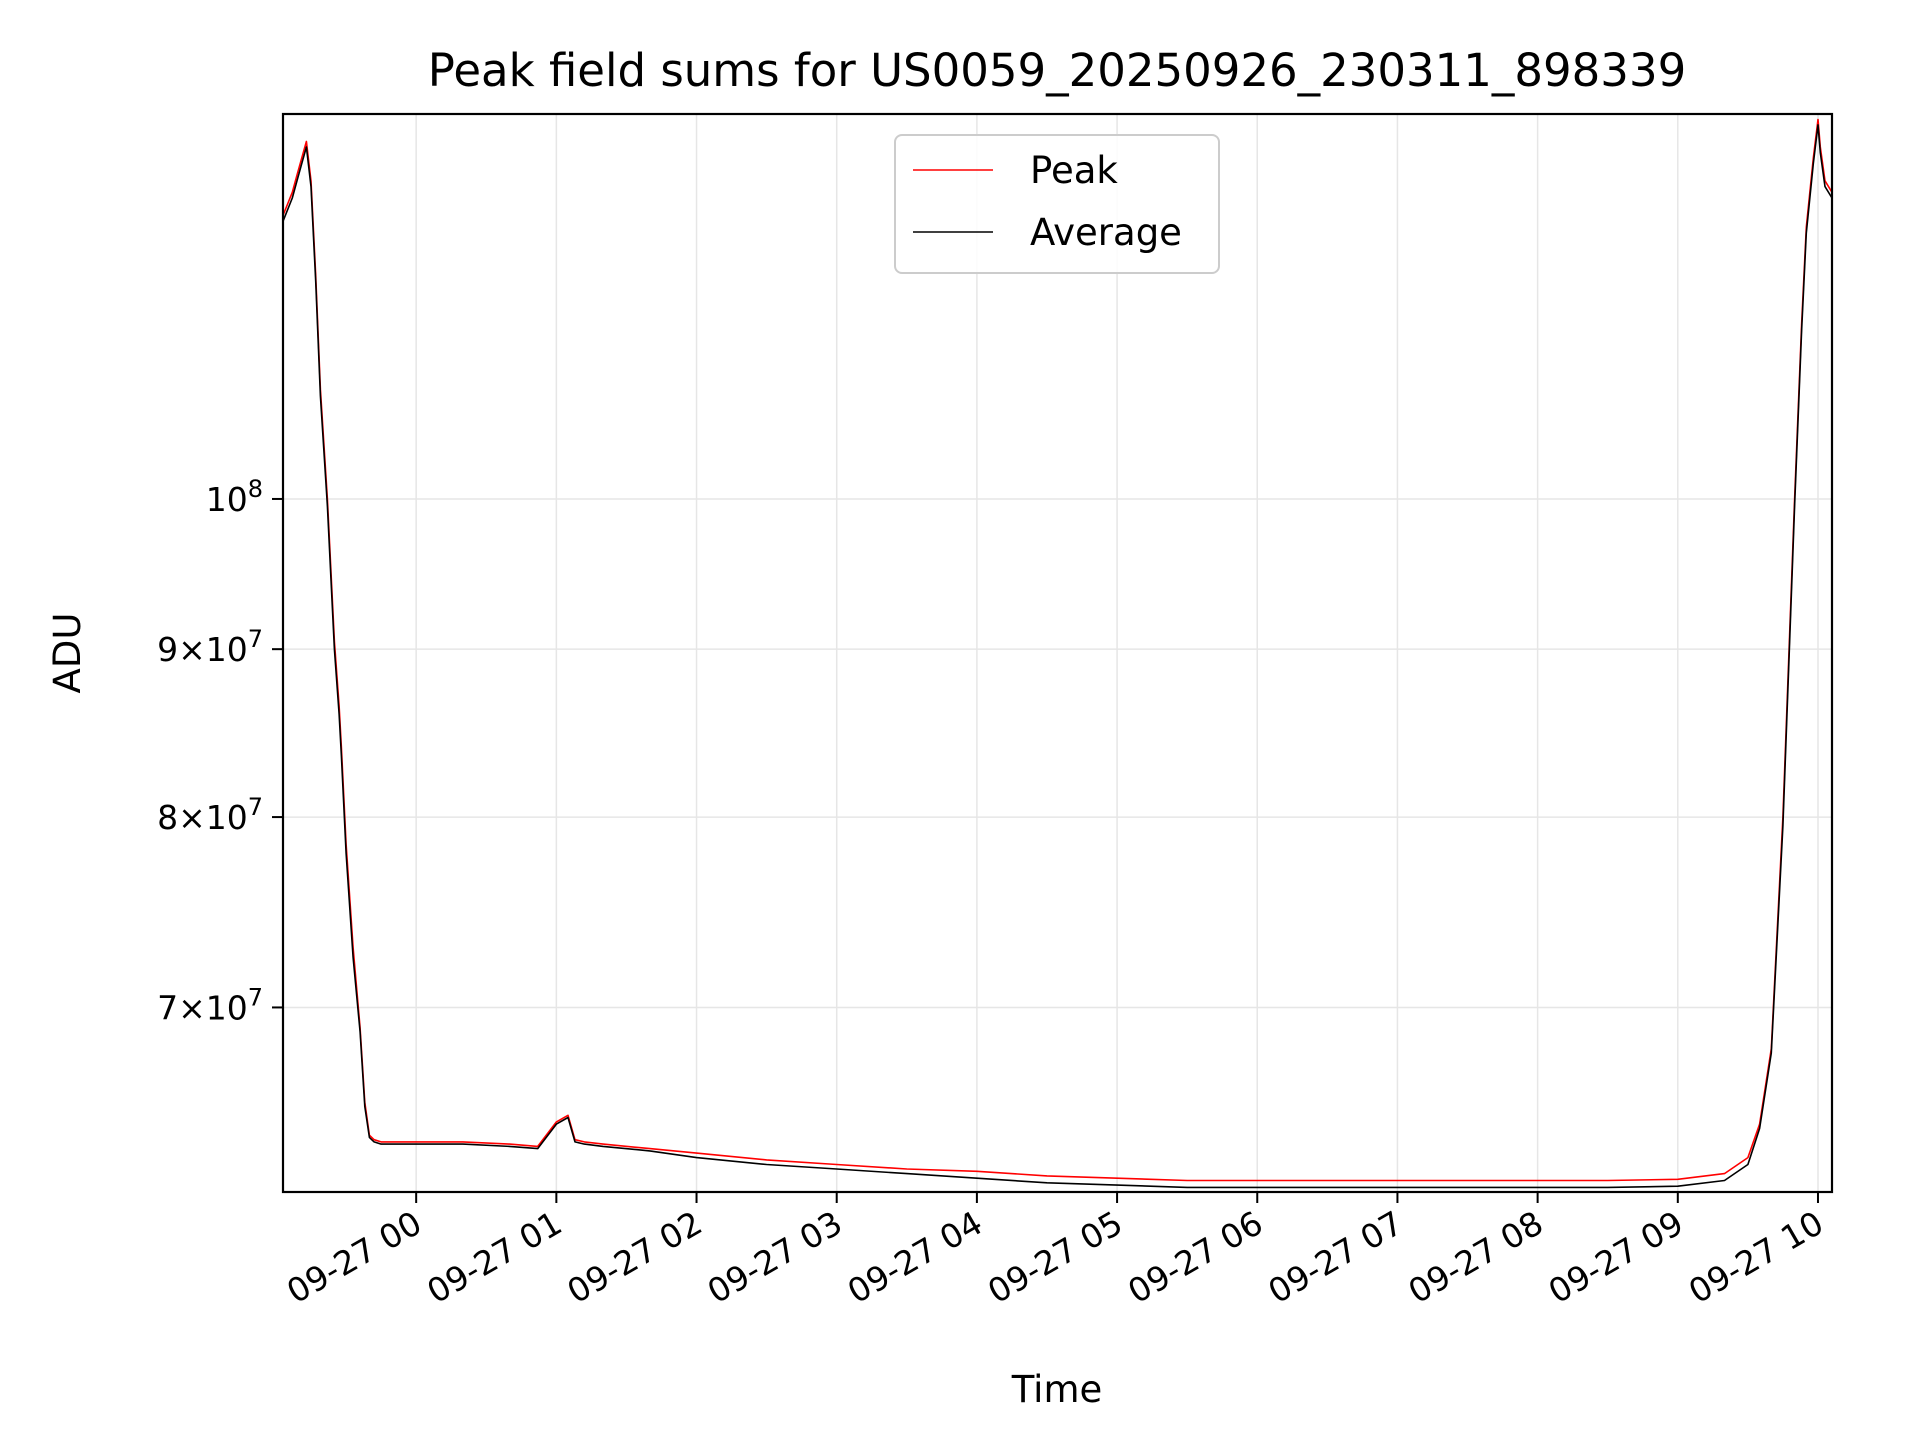  What do you see at coordinates (1057, 1389) in the screenshot?
I see `x-axis-label: Time` at bounding box center [1057, 1389].